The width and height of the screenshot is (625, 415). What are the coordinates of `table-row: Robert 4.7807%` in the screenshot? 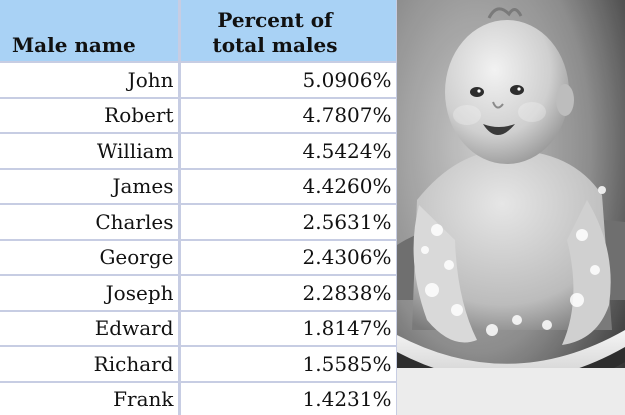 It's located at (198, 115).